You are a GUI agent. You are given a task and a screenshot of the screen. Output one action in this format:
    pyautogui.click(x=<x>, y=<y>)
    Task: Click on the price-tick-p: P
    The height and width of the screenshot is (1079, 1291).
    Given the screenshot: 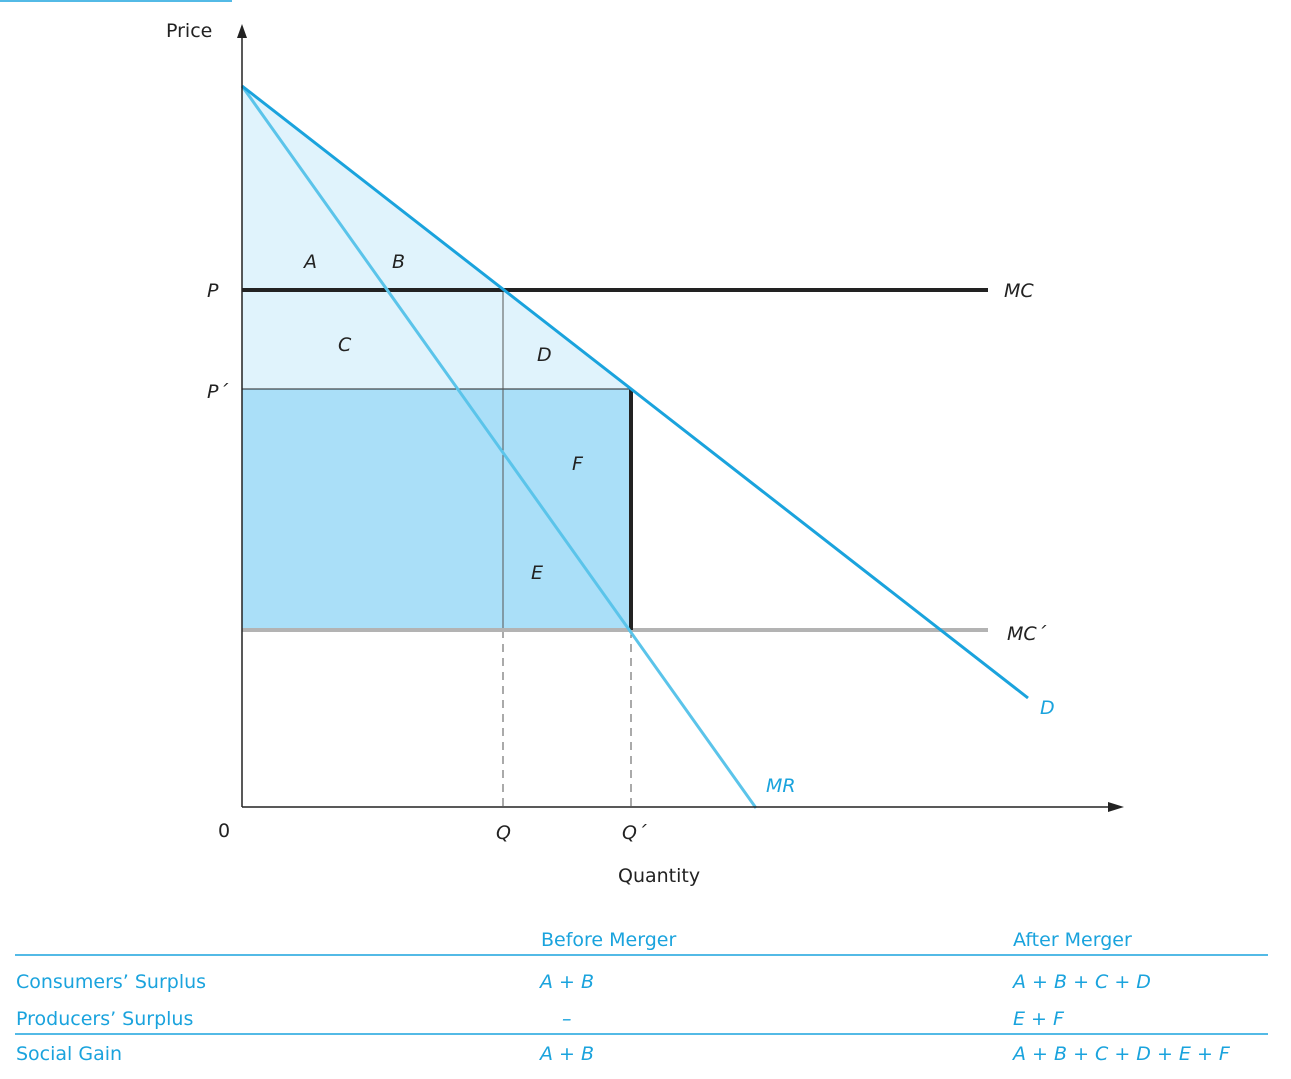 What is the action you would take?
    pyautogui.click(x=213, y=291)
    